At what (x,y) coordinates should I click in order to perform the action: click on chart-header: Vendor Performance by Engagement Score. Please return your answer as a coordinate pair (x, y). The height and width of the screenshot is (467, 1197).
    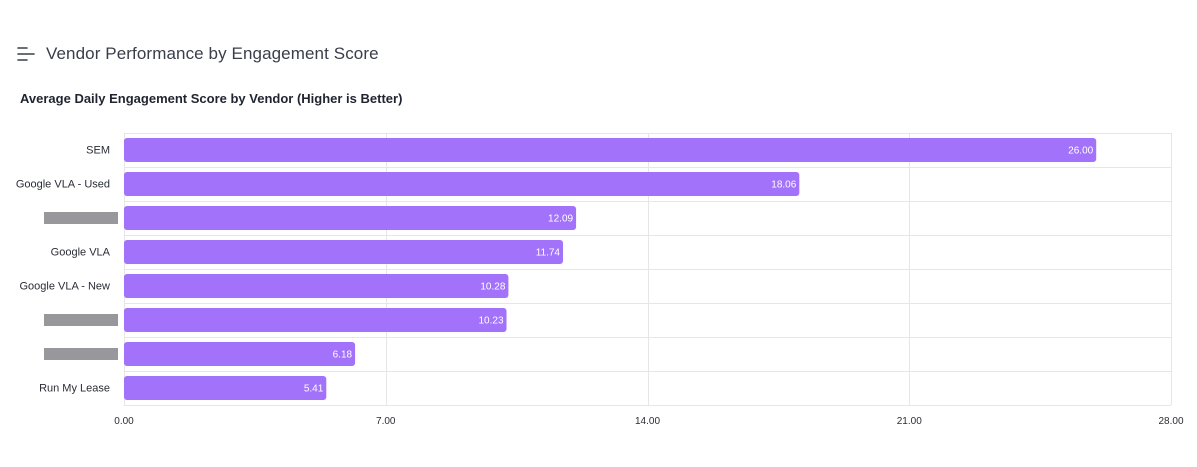
    Looking at the image, I should click on (197, 54).